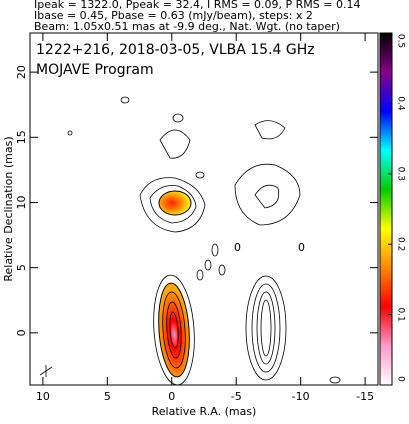  I want to click on colorbar-tick-label: 0.1, so click(401, 314).